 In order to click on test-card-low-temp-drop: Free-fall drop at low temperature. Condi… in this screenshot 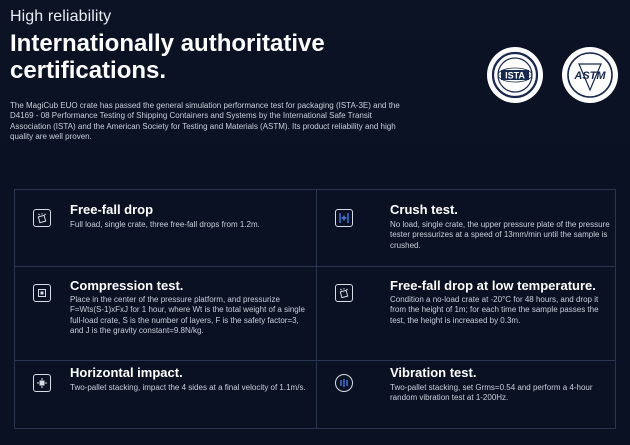, I will do `click(467, 313)`.